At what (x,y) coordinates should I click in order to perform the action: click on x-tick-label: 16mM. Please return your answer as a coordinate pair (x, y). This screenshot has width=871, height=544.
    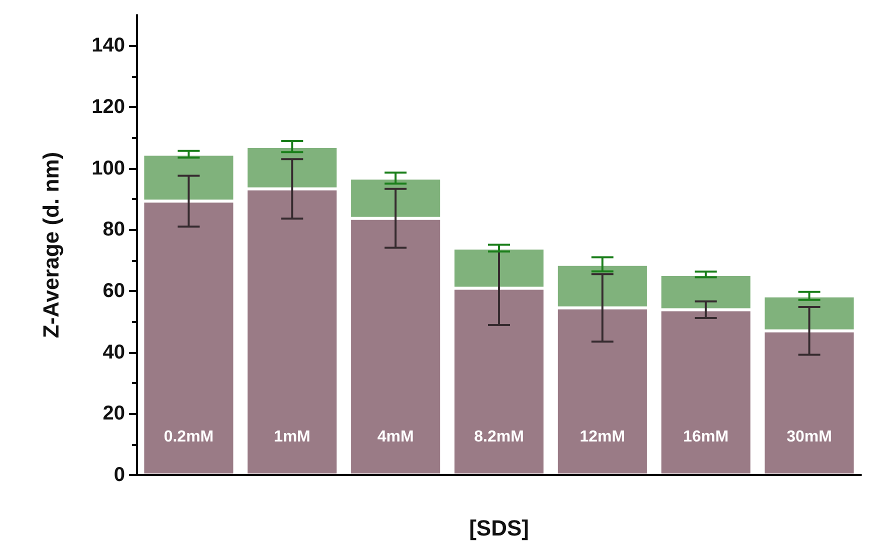
    Looking at the image, I should click on (706, 437).